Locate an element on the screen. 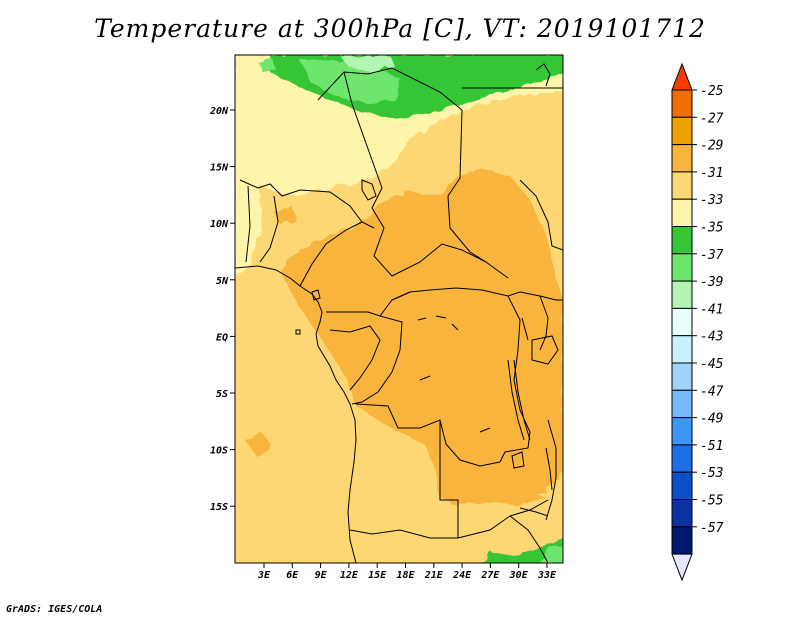 Image resolution: width=800 pixels, height=618 pixels. lake-victoria is located at coordinates (545, 350).